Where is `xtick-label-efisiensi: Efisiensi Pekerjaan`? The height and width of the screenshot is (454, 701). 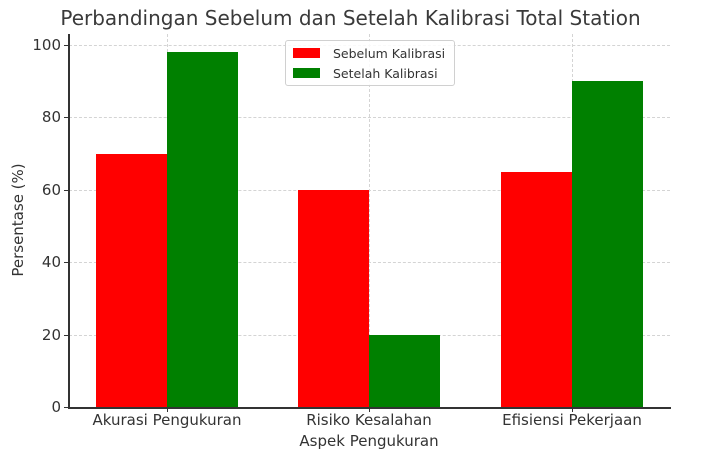
xtick-label-efisiensi: Efisiensi Pekerjaan is located at coordinates (572, 420).